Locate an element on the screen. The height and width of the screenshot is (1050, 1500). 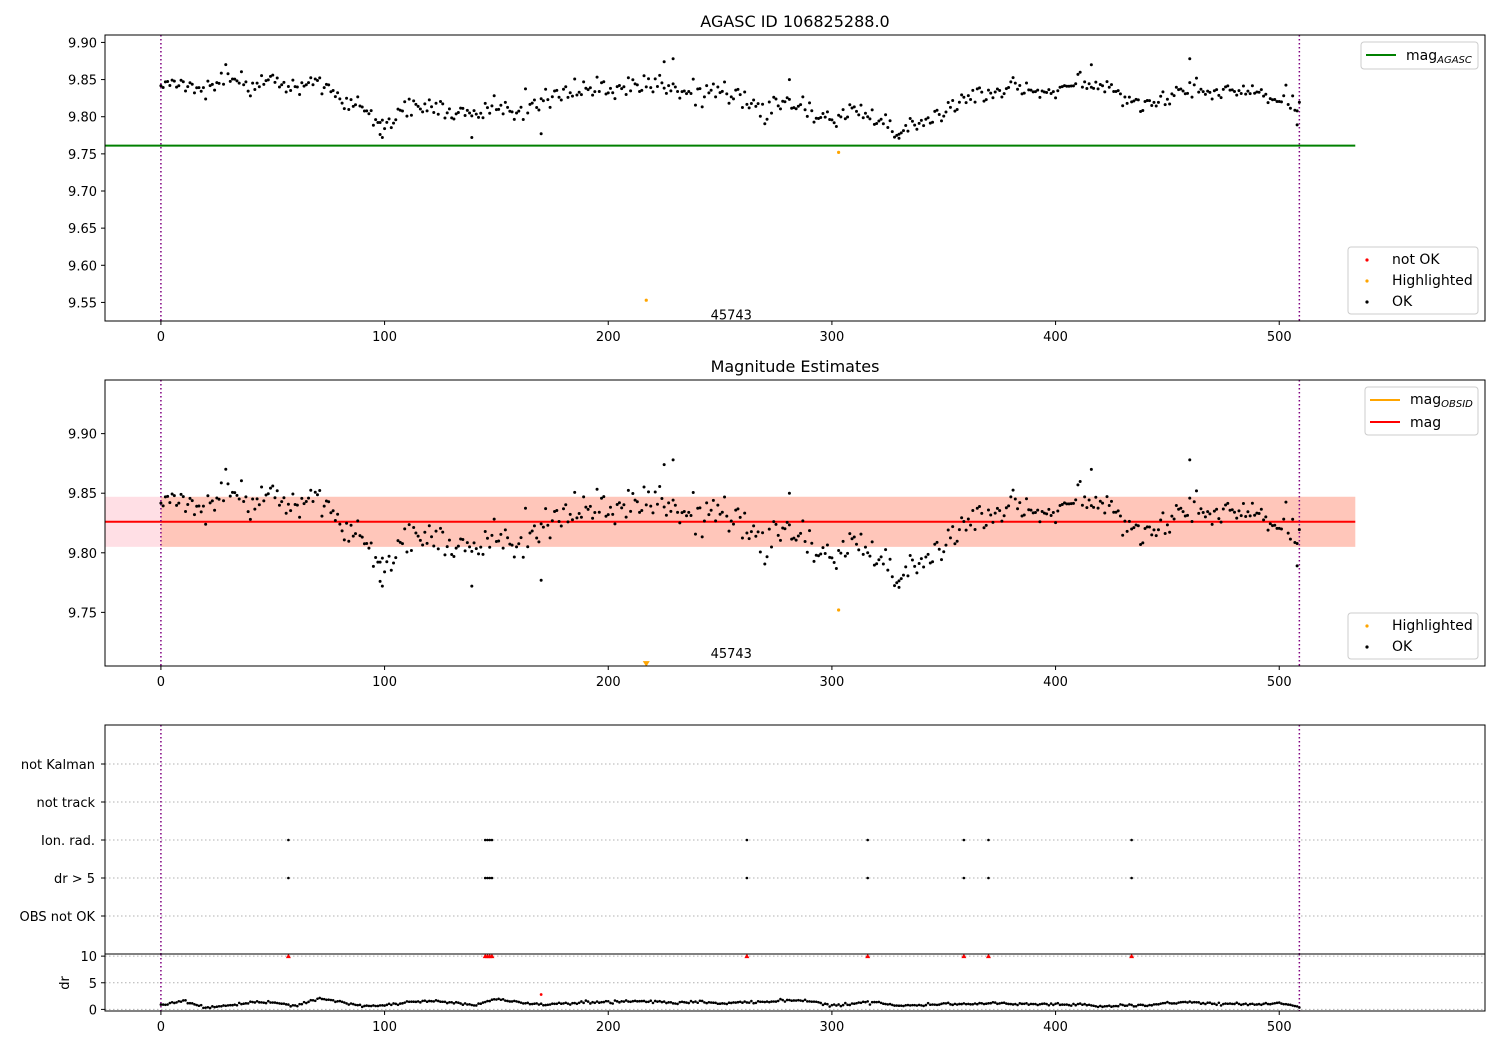
panel1-ytick-label: 9.65 is located at coordinates (82, 229).